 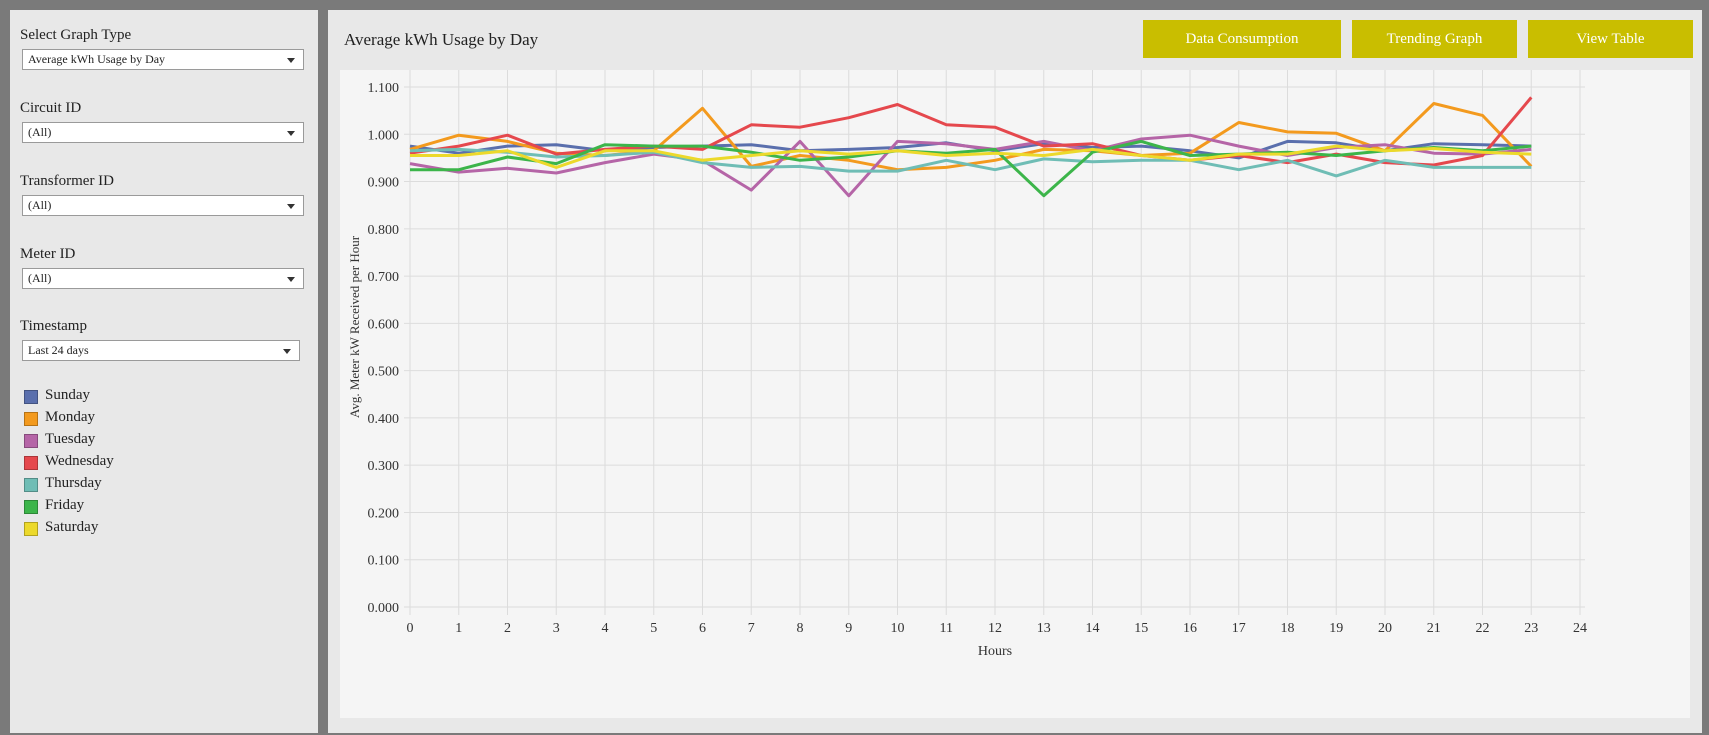 I want to click on graph-type-label: Select Graph Type, so click(x=76, y=35).